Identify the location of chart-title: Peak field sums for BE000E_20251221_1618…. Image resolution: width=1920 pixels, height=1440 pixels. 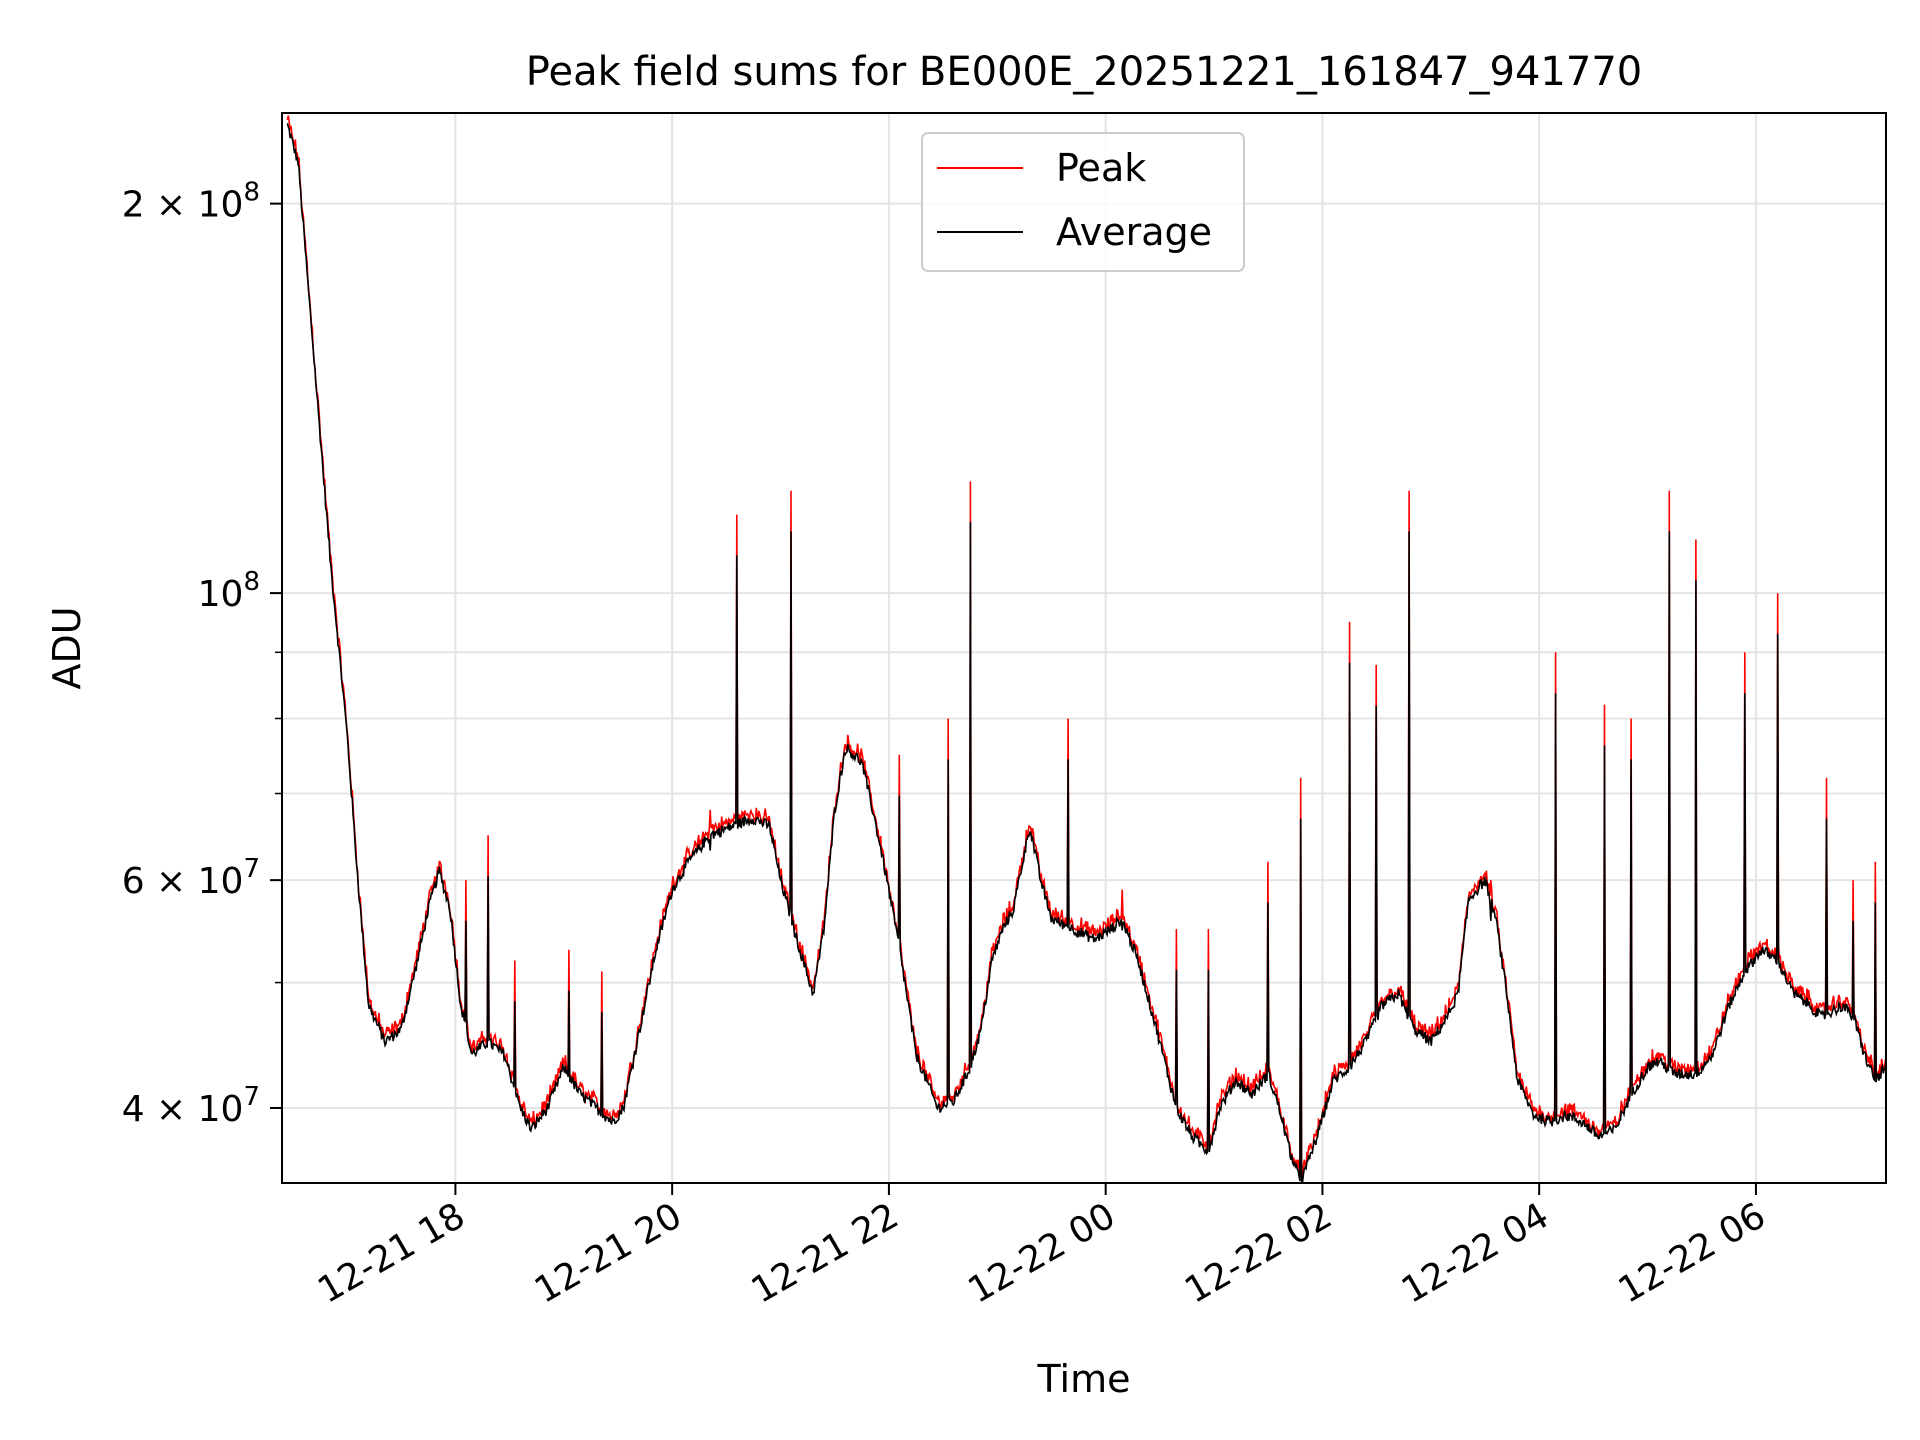
(1084, 72).